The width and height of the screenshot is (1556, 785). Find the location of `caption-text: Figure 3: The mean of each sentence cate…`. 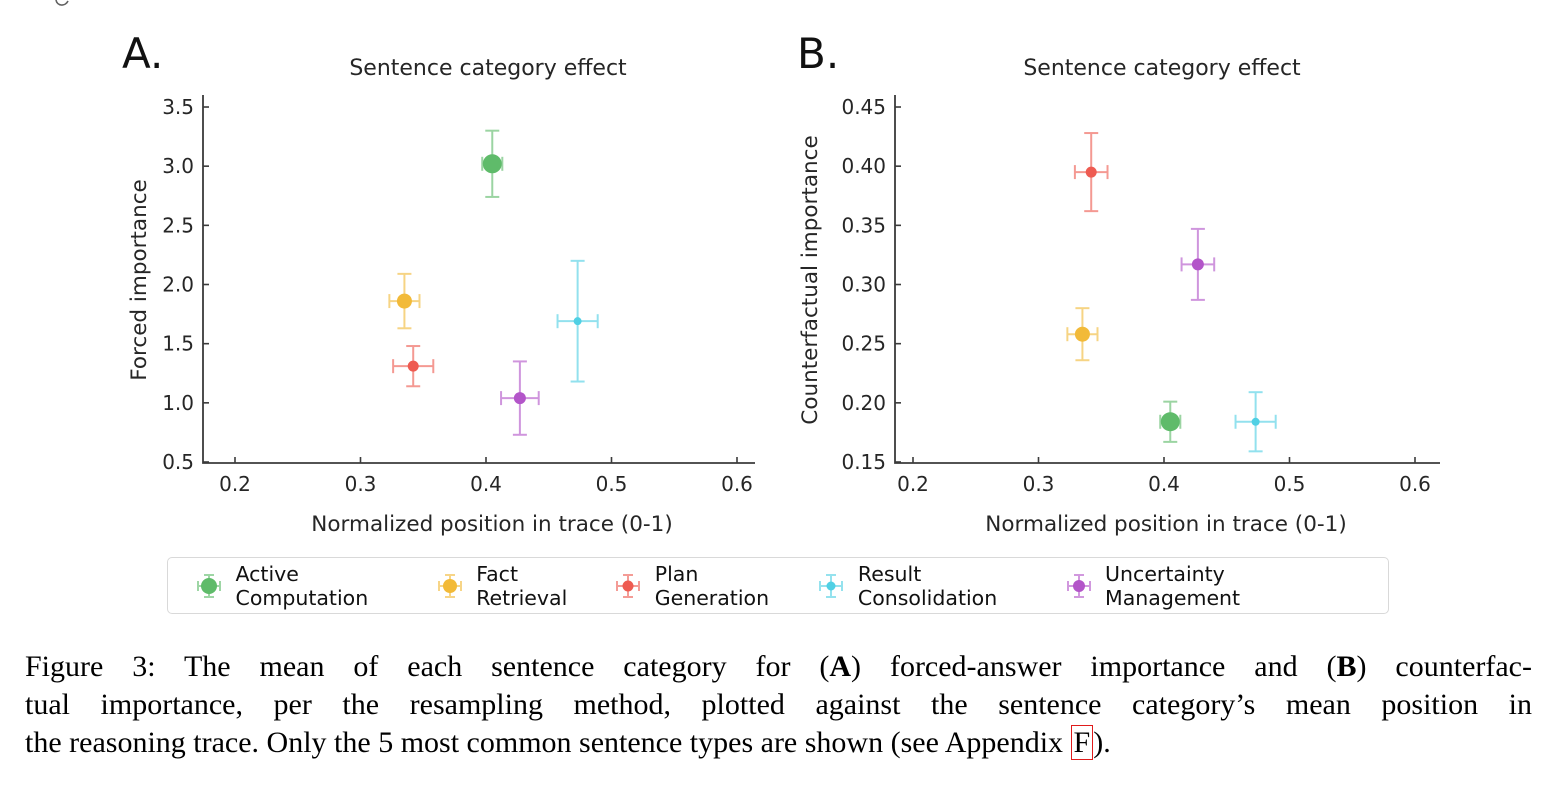

caption-text: Figure 3: The mean of each sentence cate… is located at coordinates (427, 666).